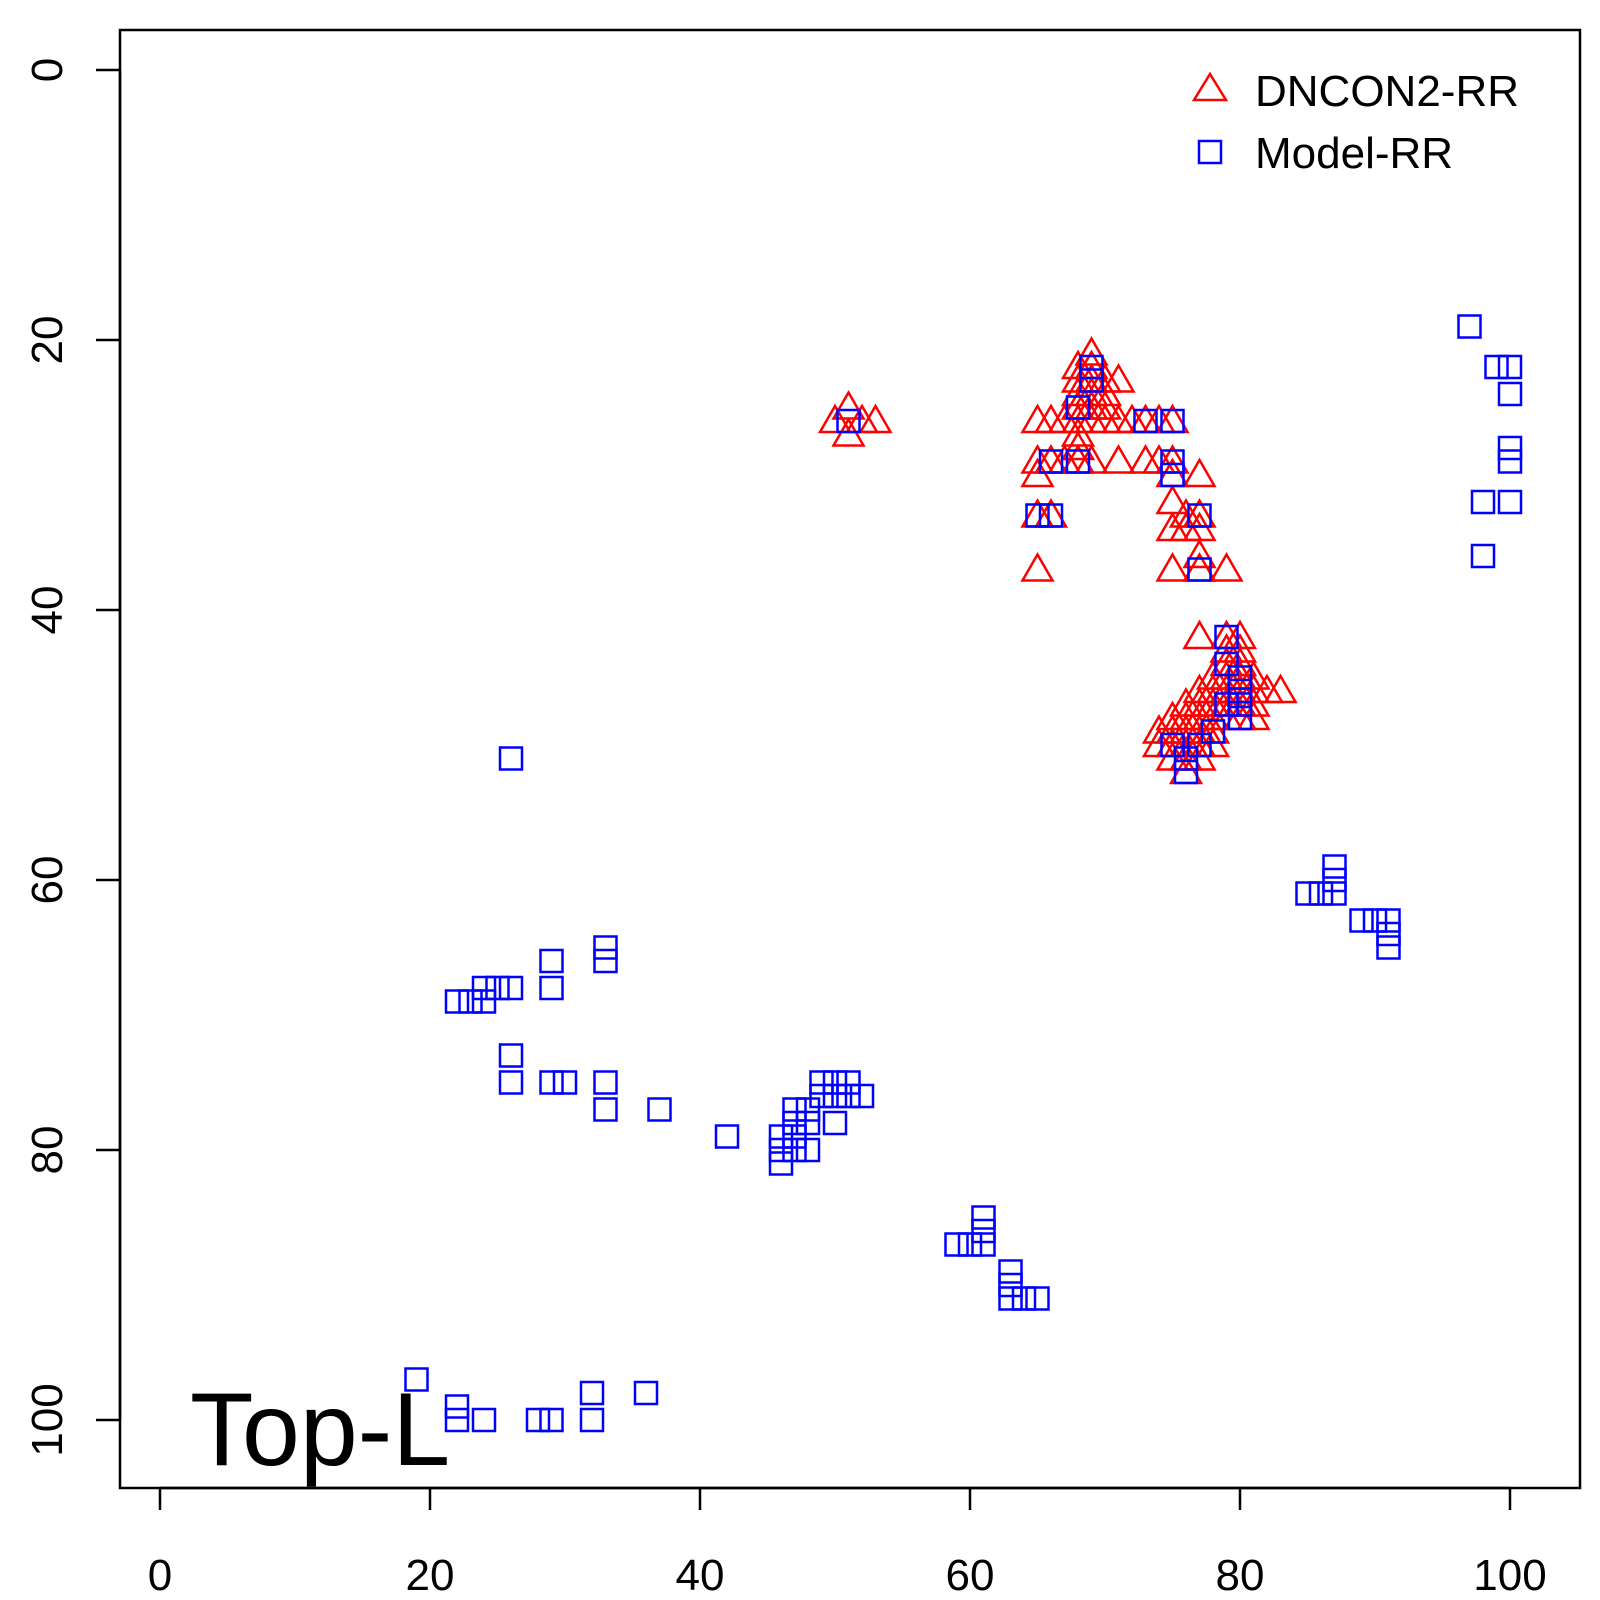 Image resolution: width=1600 pixels, height=1600 pixels. I want to click on legend-label-model-rr: Model-RR, so click(1354, 153).